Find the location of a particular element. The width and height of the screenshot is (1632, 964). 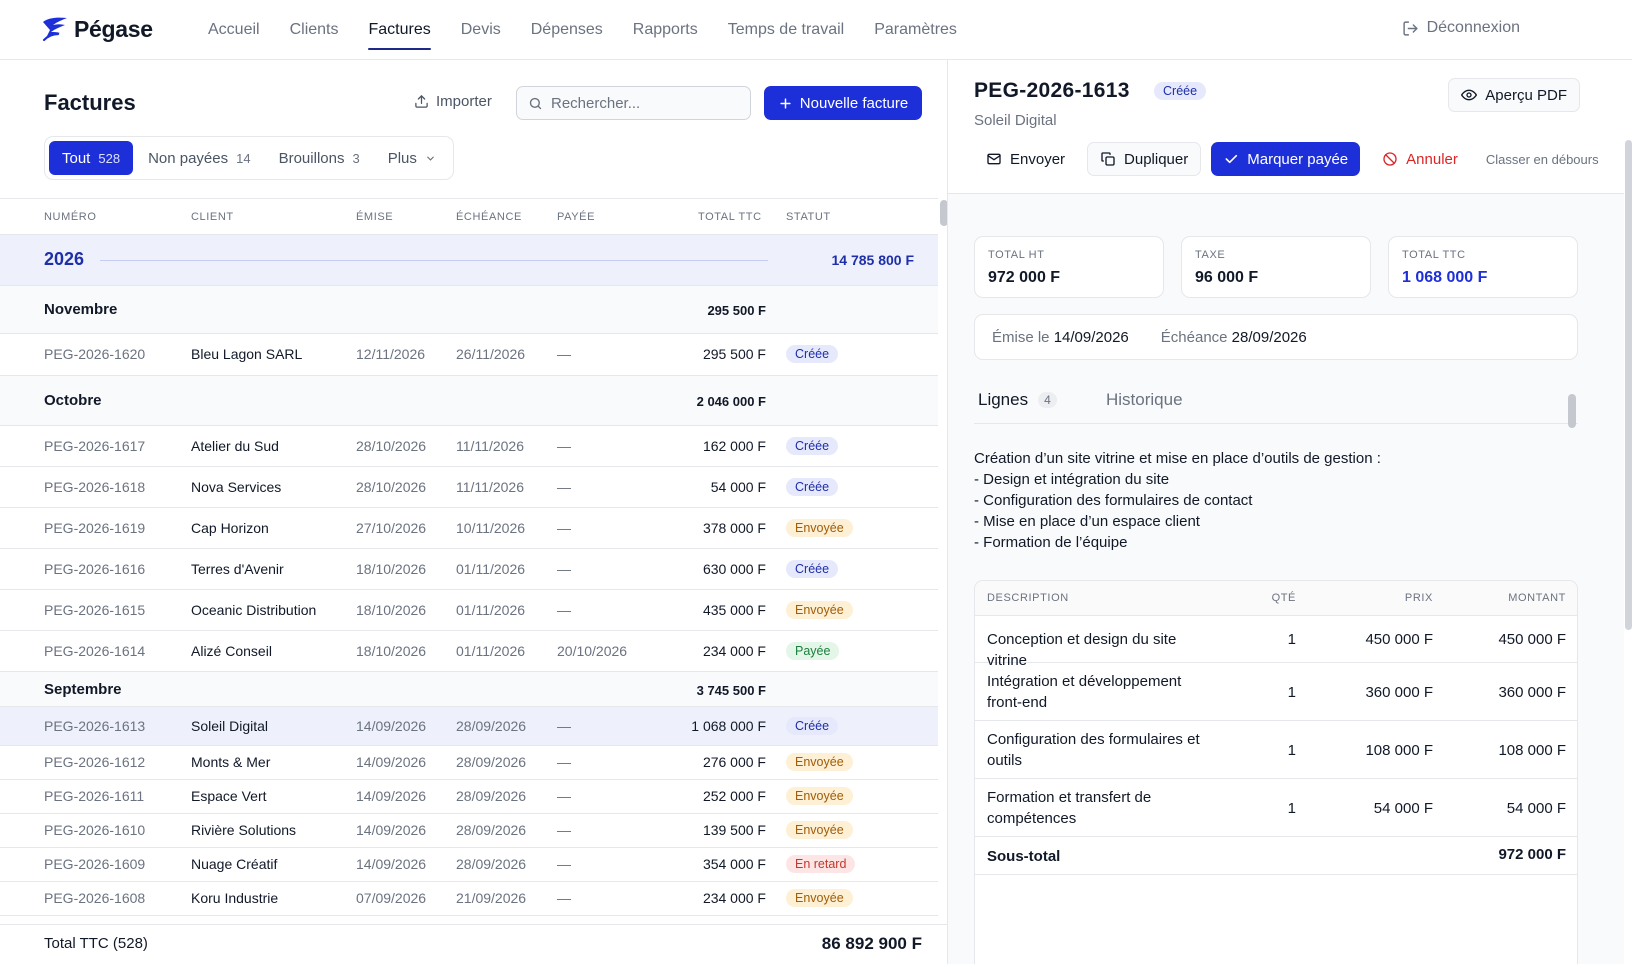

pdf-preview-button: Aperçu PDF is located at coordinates (1514, 95).